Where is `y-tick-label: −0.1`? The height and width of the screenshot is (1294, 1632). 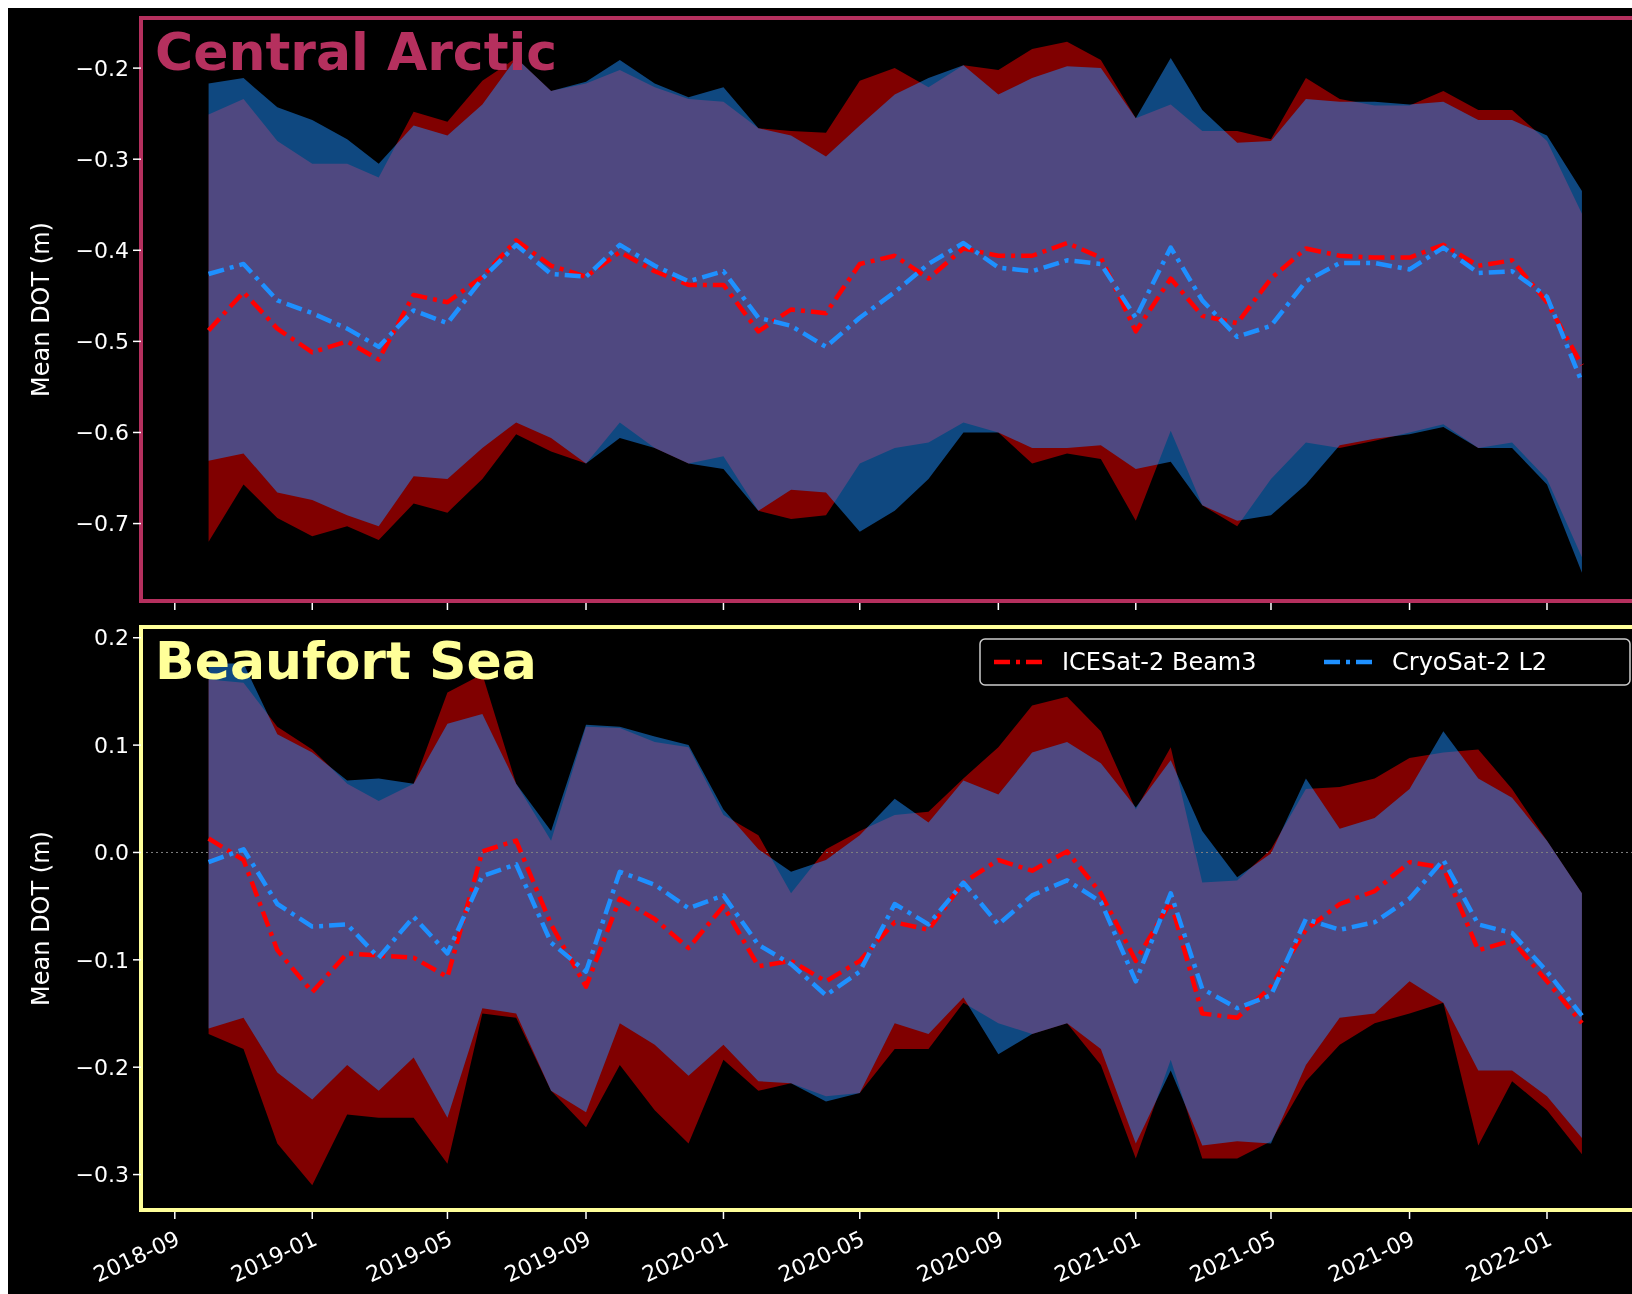 y-tick-label: −0.1 is located at coordinates (102, 960).